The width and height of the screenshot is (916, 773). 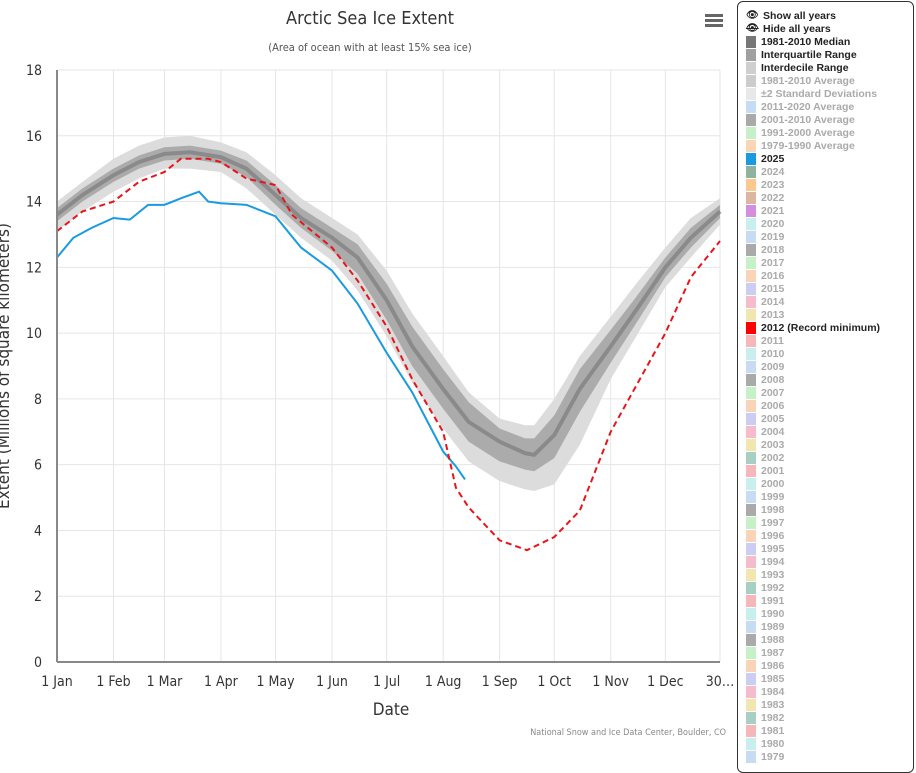 I want to click on legend-label: 2022, so click(x=773, y=197).